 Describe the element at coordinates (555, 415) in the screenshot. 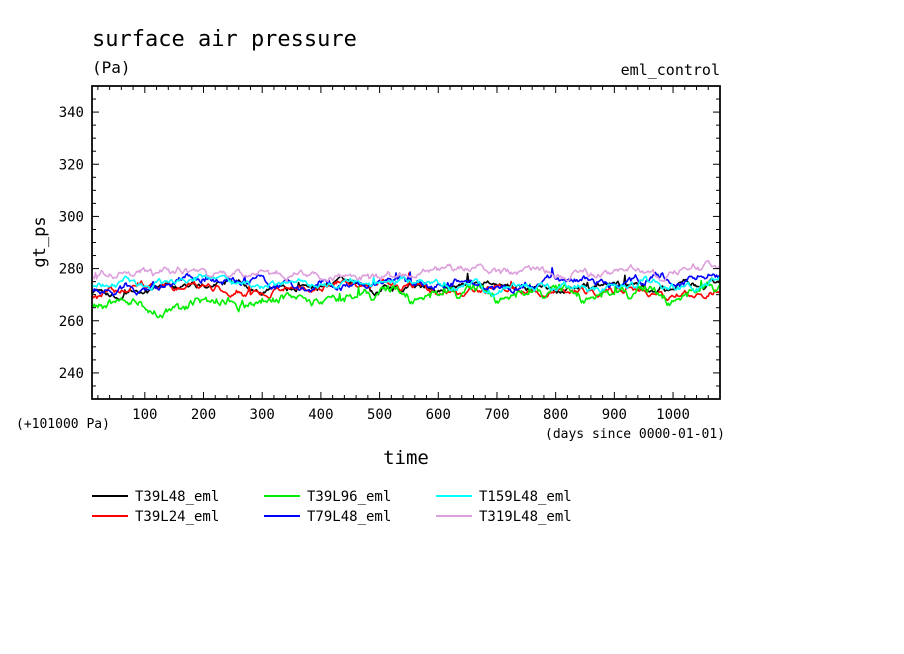

I see `x-tick-label: 800` at that location.